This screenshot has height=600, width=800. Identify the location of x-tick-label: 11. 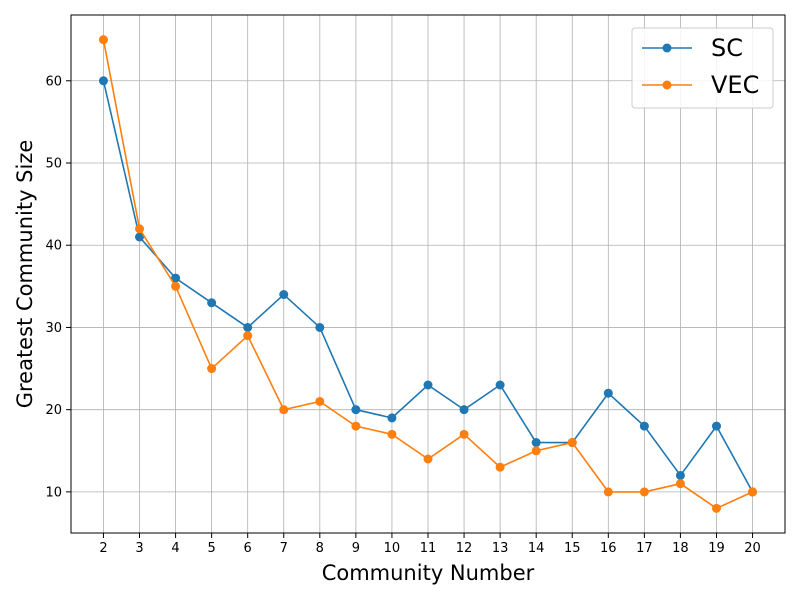
(428, 548).